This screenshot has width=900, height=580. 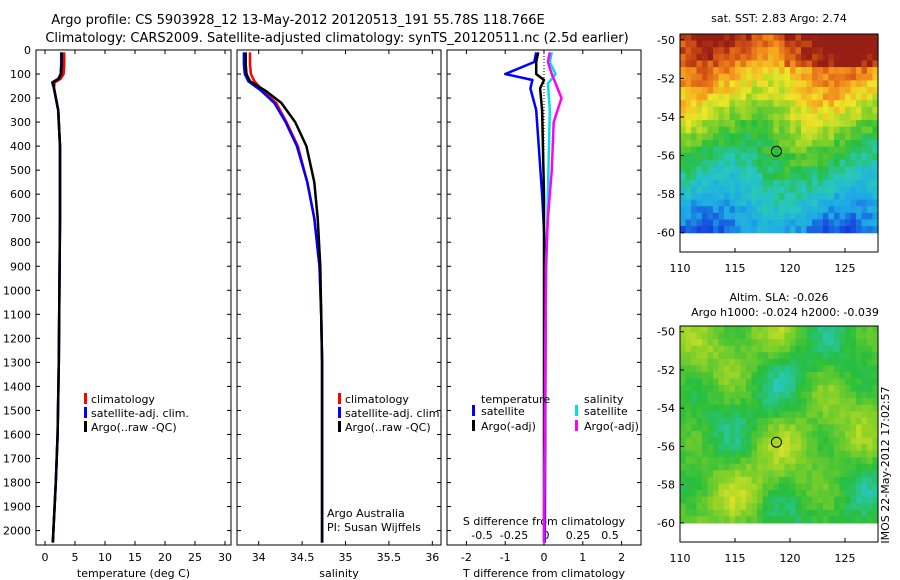 What do you see at coordinates (666, 408) in the screenshot?
I see `sla-map-ytick-label: -54` at bounding box center [666, 408].